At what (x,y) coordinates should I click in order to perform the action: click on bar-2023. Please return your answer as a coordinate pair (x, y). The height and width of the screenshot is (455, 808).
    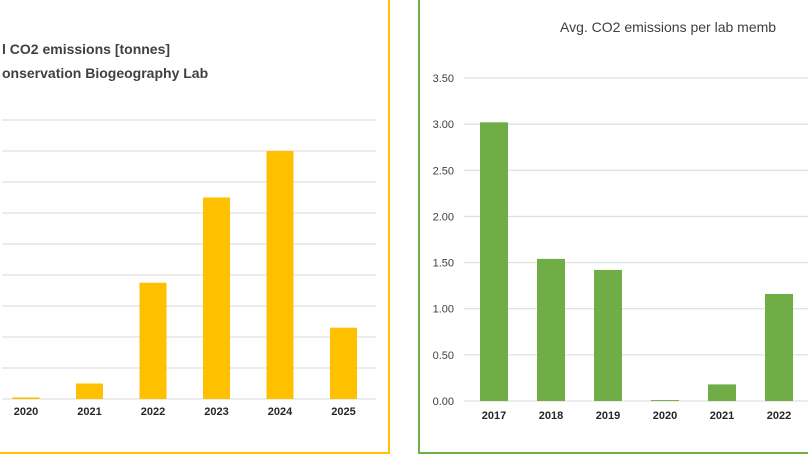
    Looking at the image, I should click on (216, 298).